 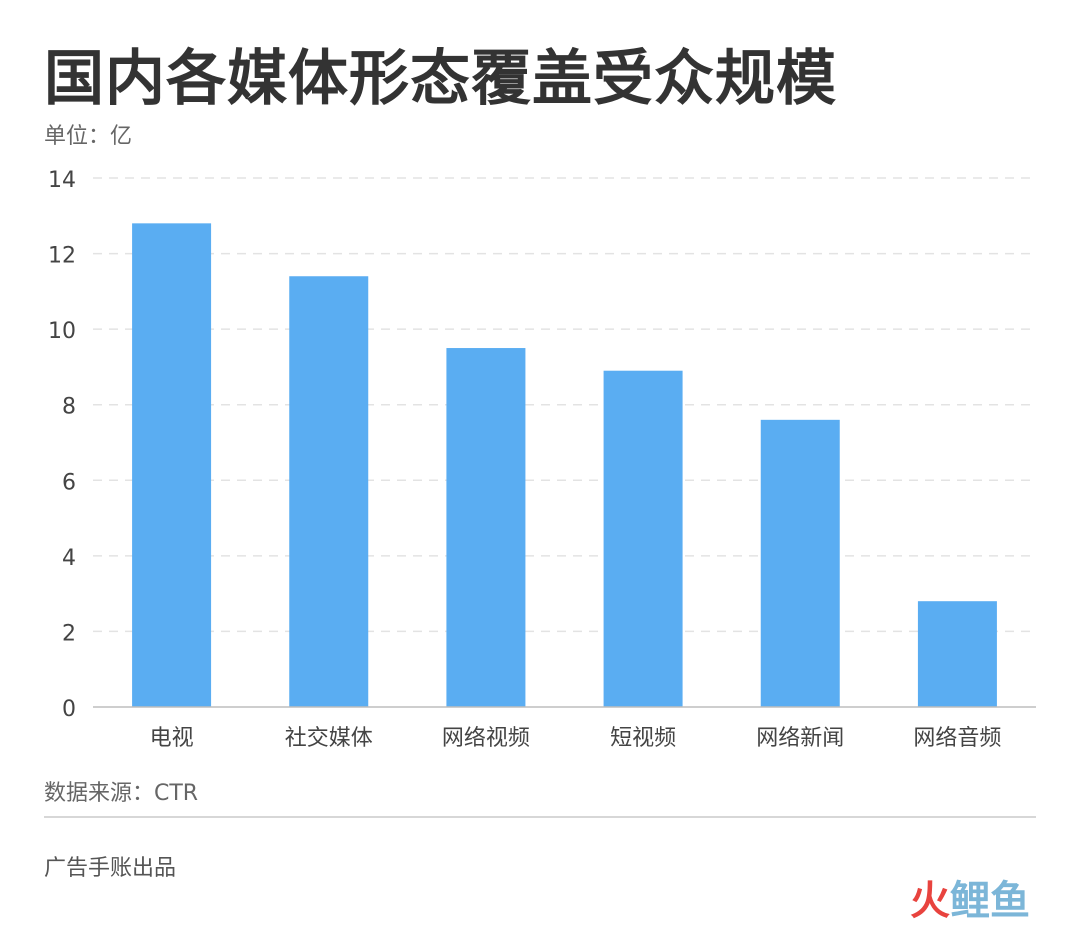 I want to click on watermark-logo: 火鲤鱼, so click(x=970, y=897).